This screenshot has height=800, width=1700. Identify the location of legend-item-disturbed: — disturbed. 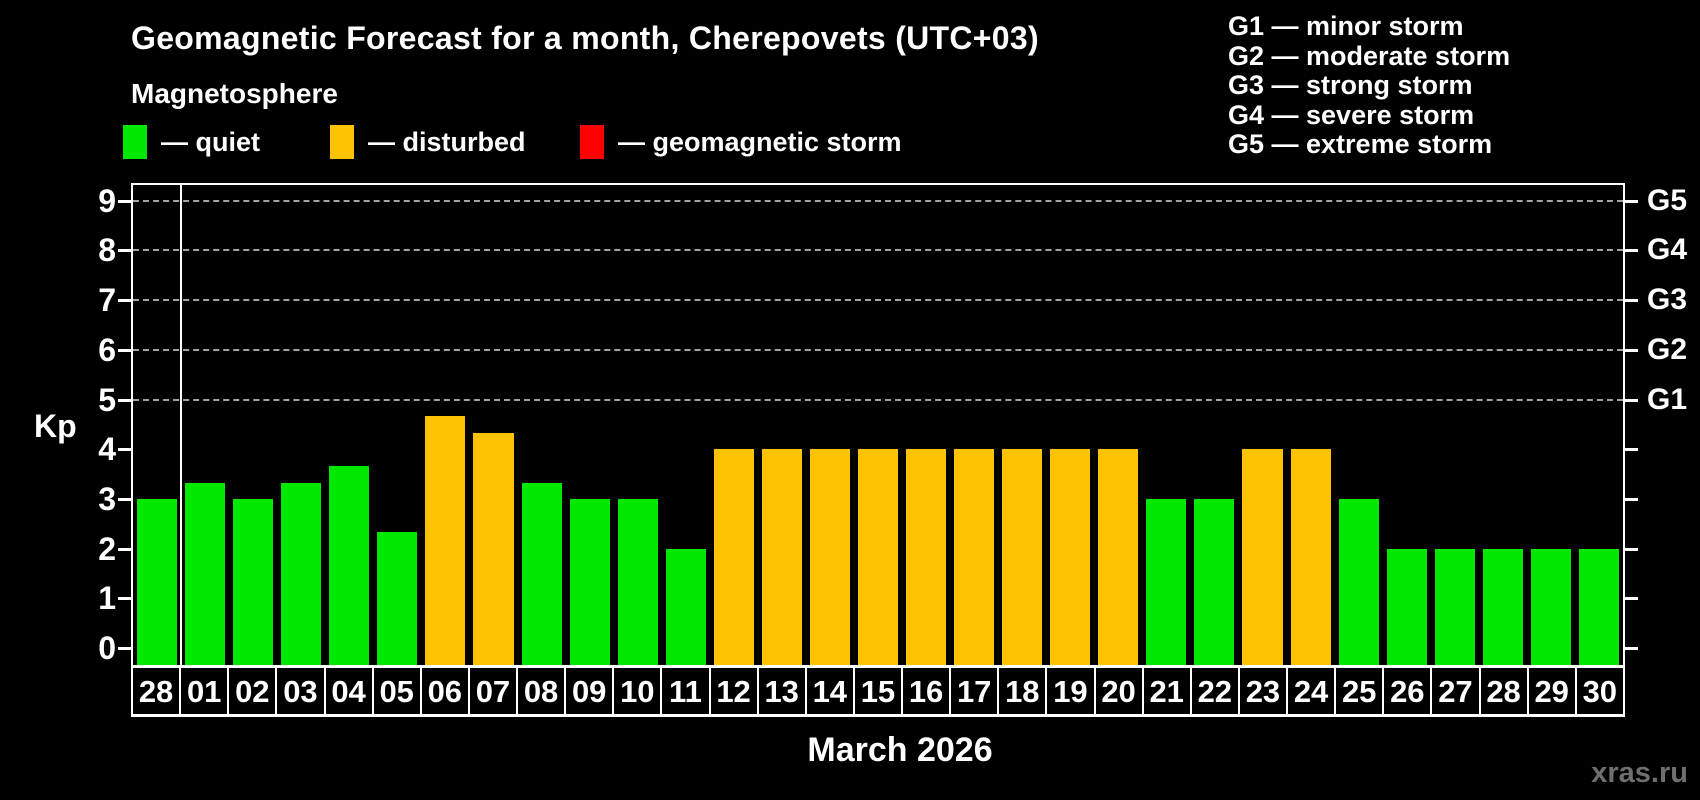
(428, 142).